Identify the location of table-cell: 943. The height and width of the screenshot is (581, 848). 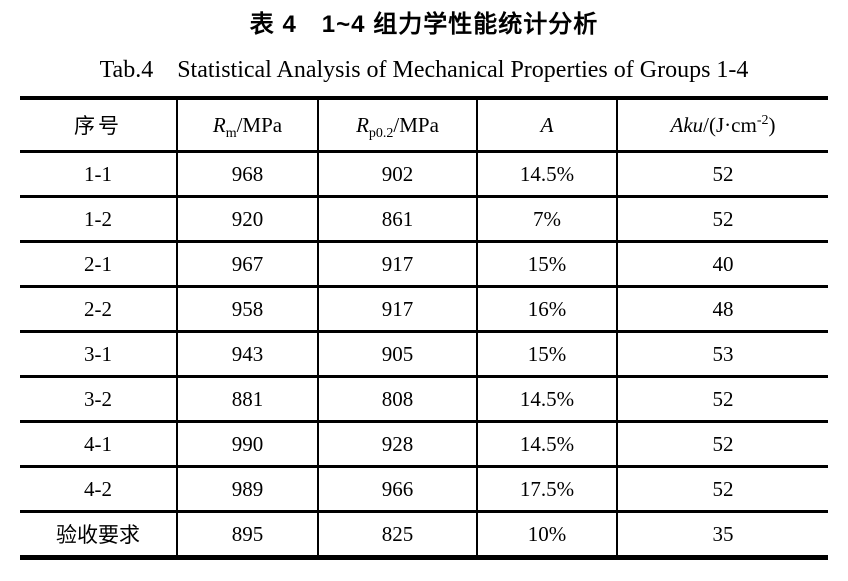
(248, 354).